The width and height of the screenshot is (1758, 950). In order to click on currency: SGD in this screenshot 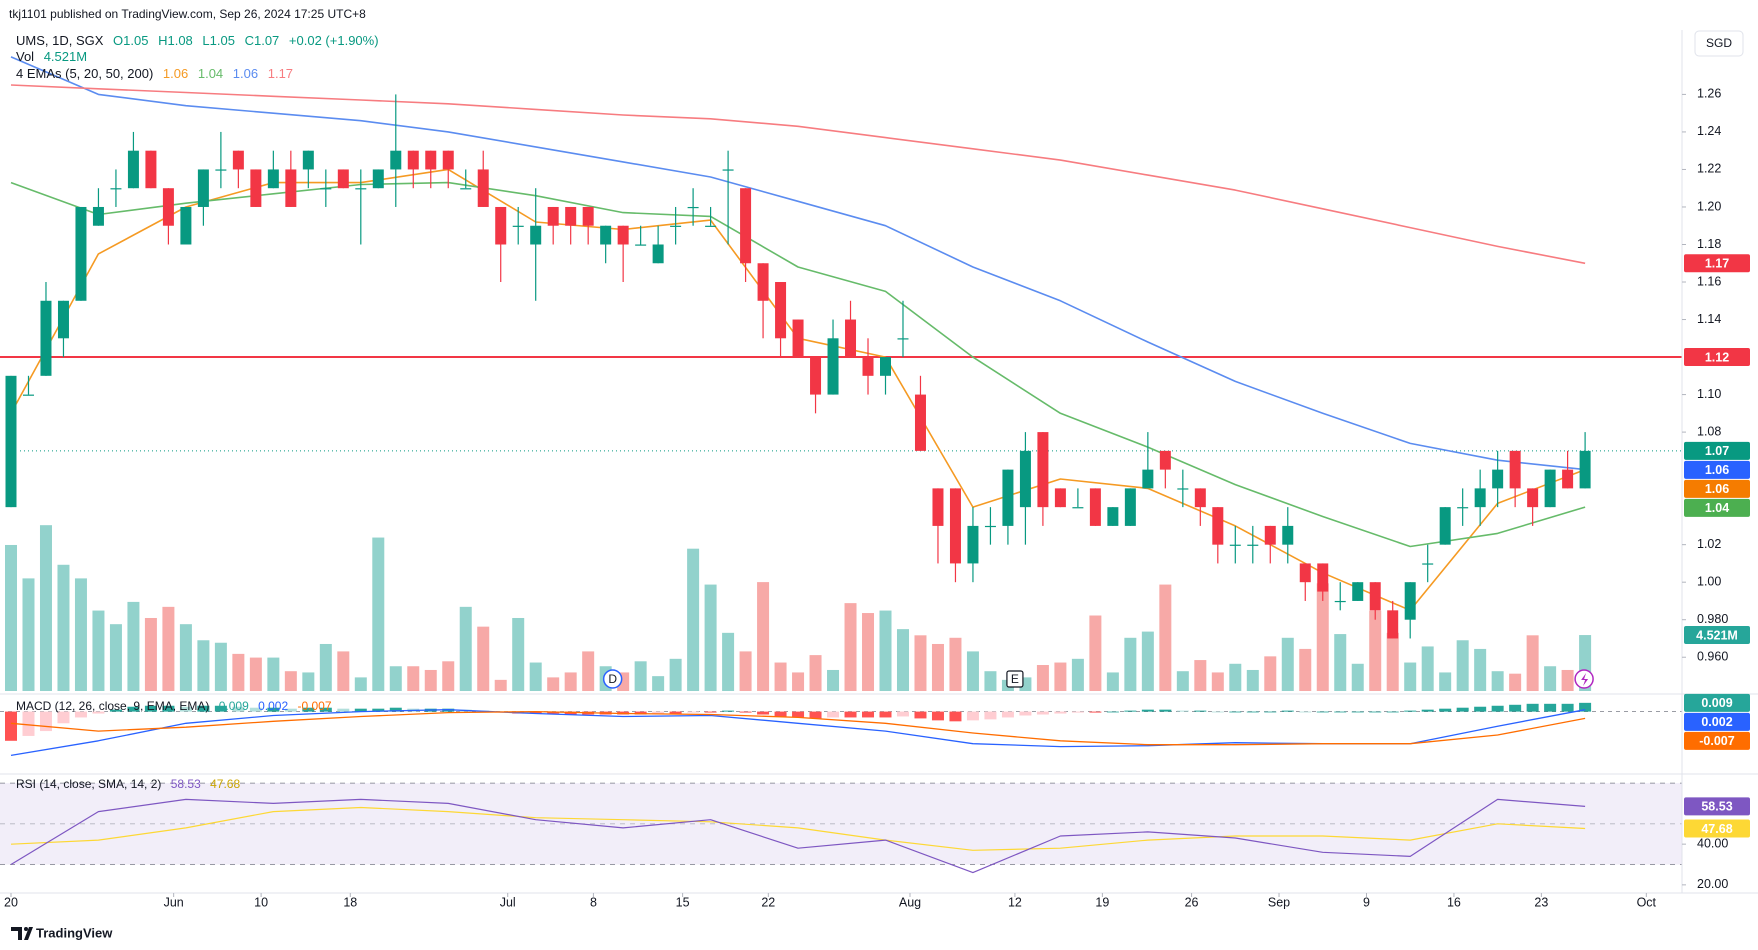, I will do `click(1719, 43)`.